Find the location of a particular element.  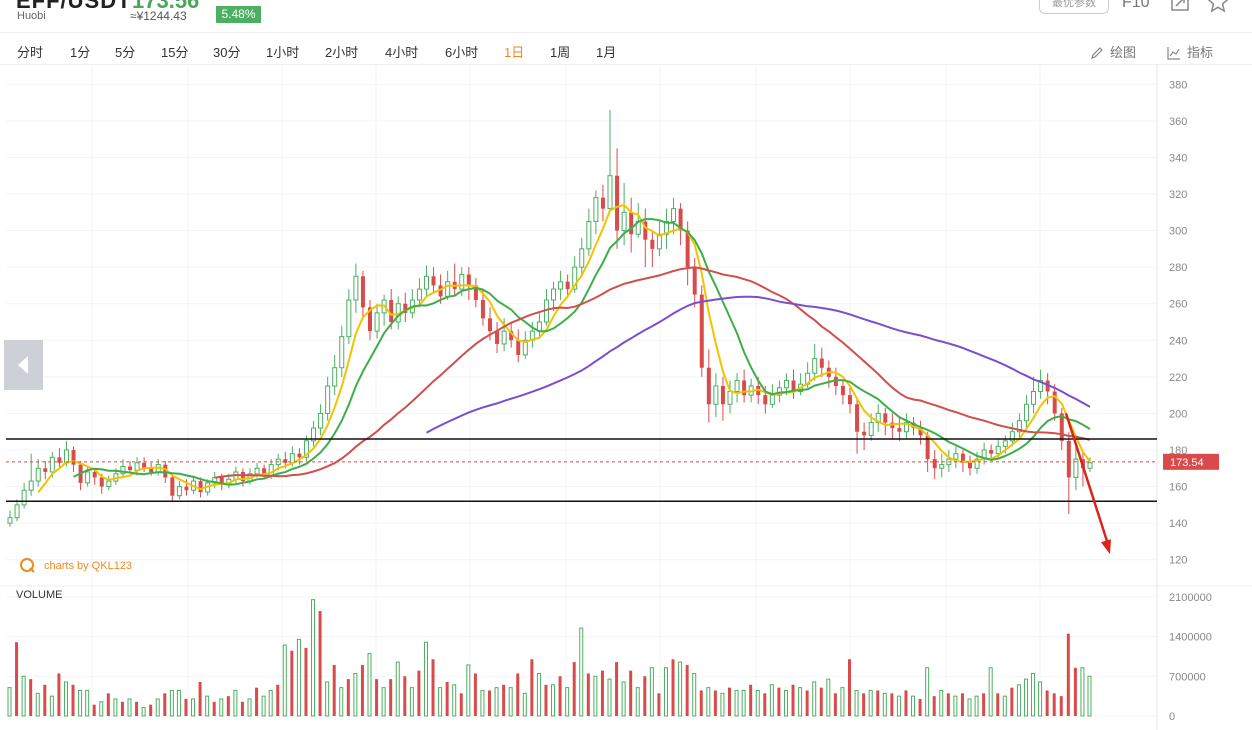

params-button: 最优参数 is located at coordinates (1074, 7).